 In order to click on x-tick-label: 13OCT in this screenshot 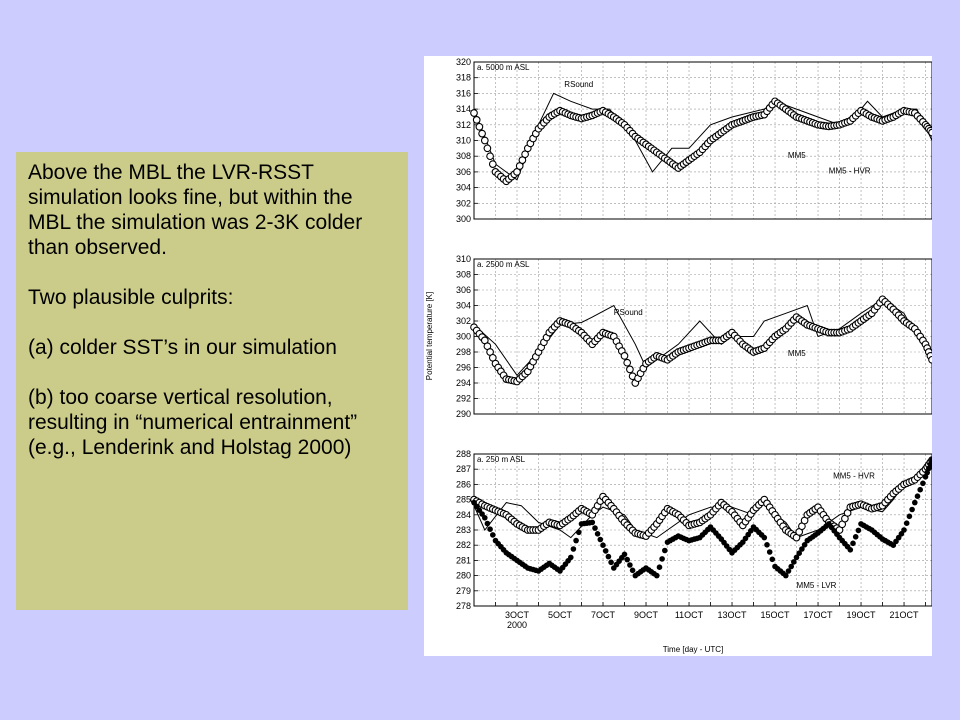, I will do `click(733, 615)`.